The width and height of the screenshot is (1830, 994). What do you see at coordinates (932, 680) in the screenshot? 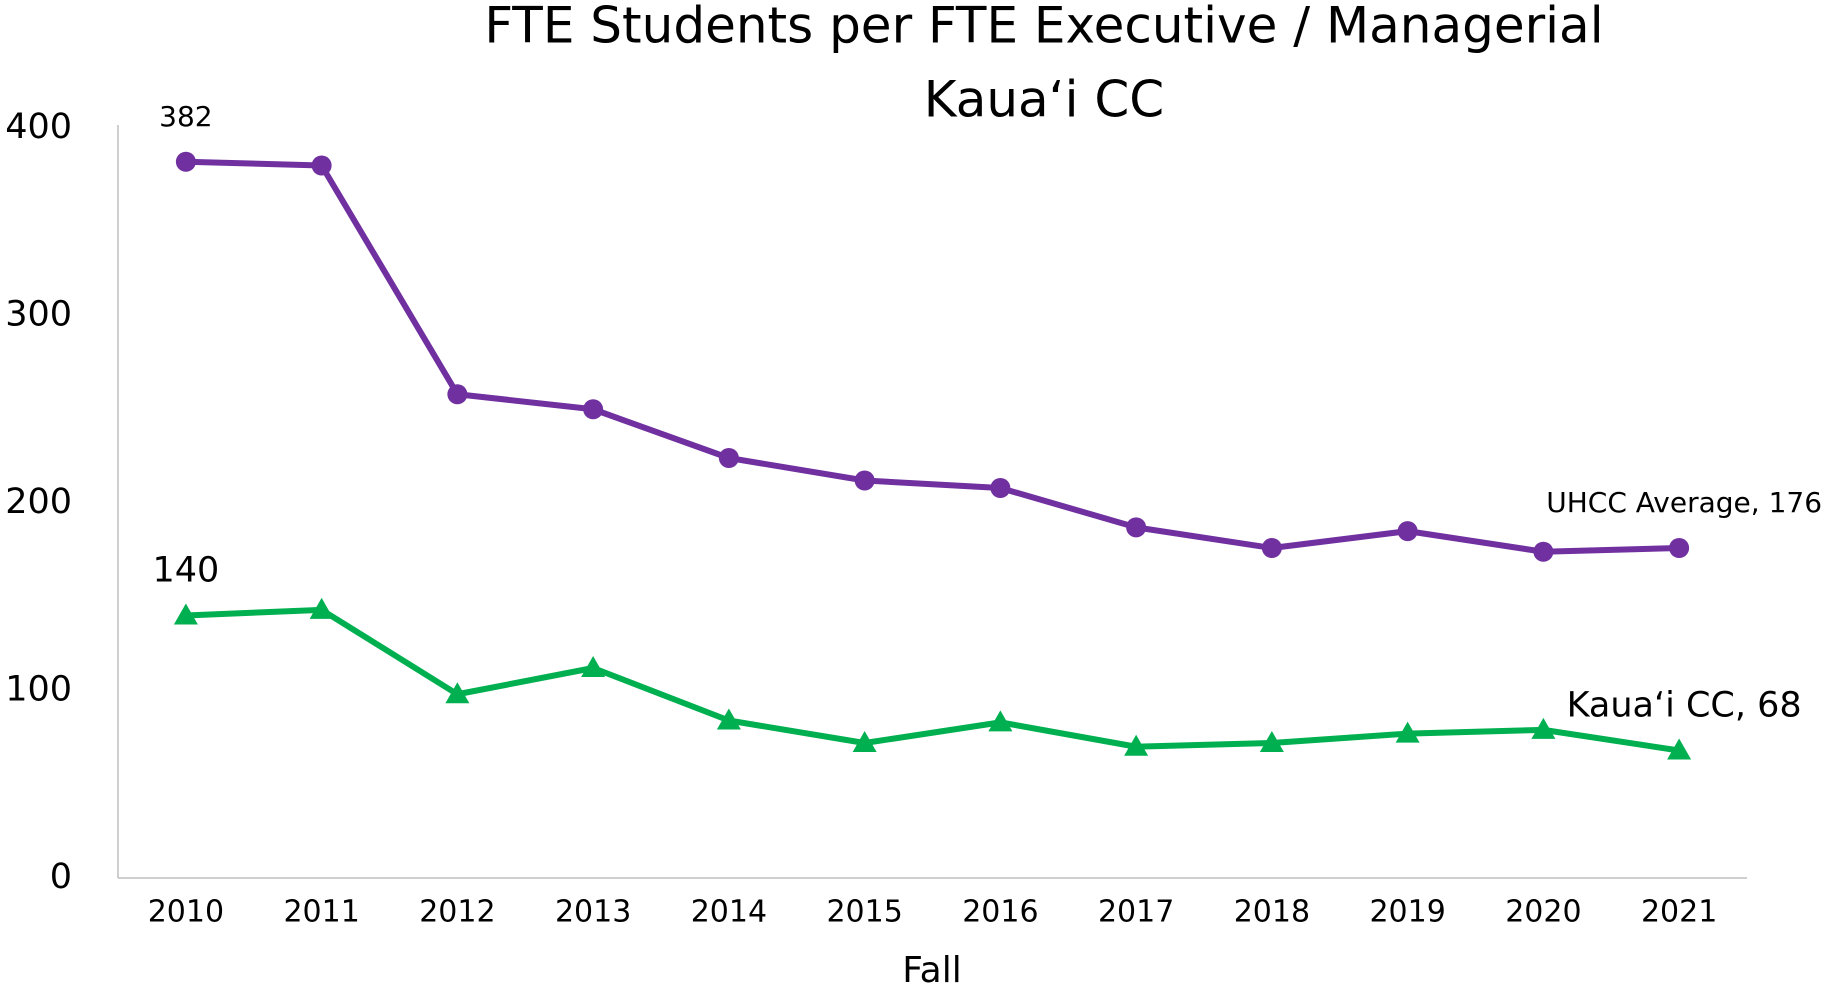
I see `series-line` at bounding box center [932, 680].